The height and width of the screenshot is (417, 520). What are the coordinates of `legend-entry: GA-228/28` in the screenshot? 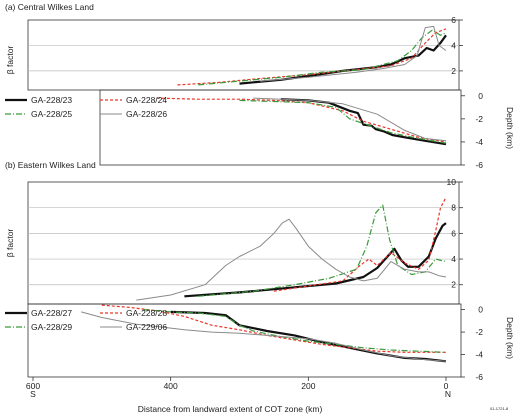 It's located at (133, 313).